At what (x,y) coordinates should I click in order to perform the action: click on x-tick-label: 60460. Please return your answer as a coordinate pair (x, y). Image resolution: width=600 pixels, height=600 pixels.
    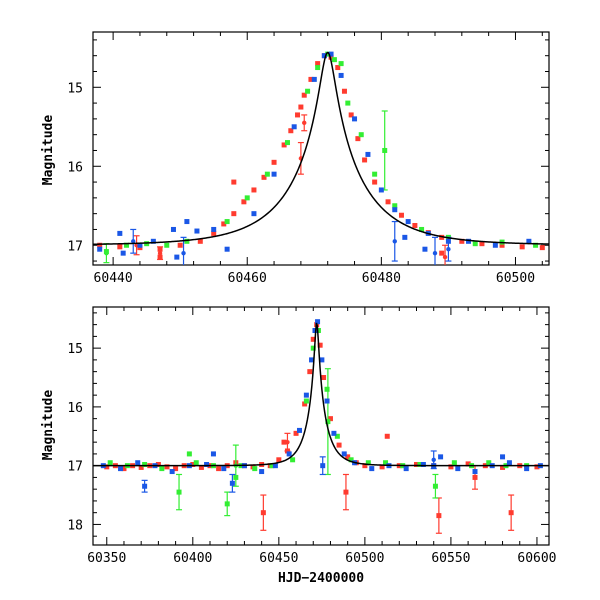
    Looking at the image, I should click on (247, 278).